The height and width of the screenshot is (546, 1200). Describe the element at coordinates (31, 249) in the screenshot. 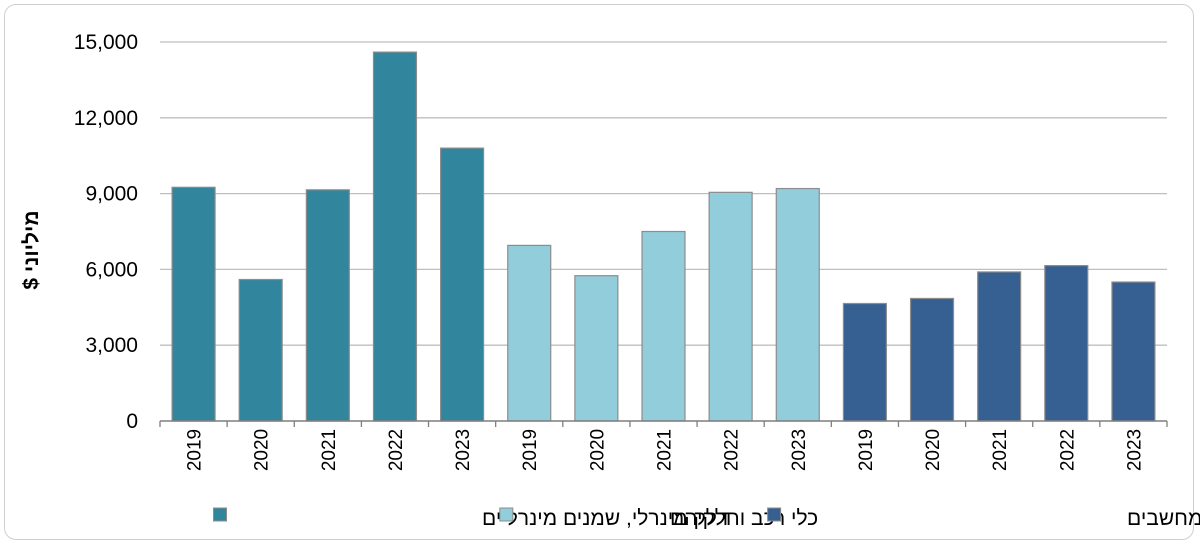

I see `y-axis-label: מיליוני $` at that location.